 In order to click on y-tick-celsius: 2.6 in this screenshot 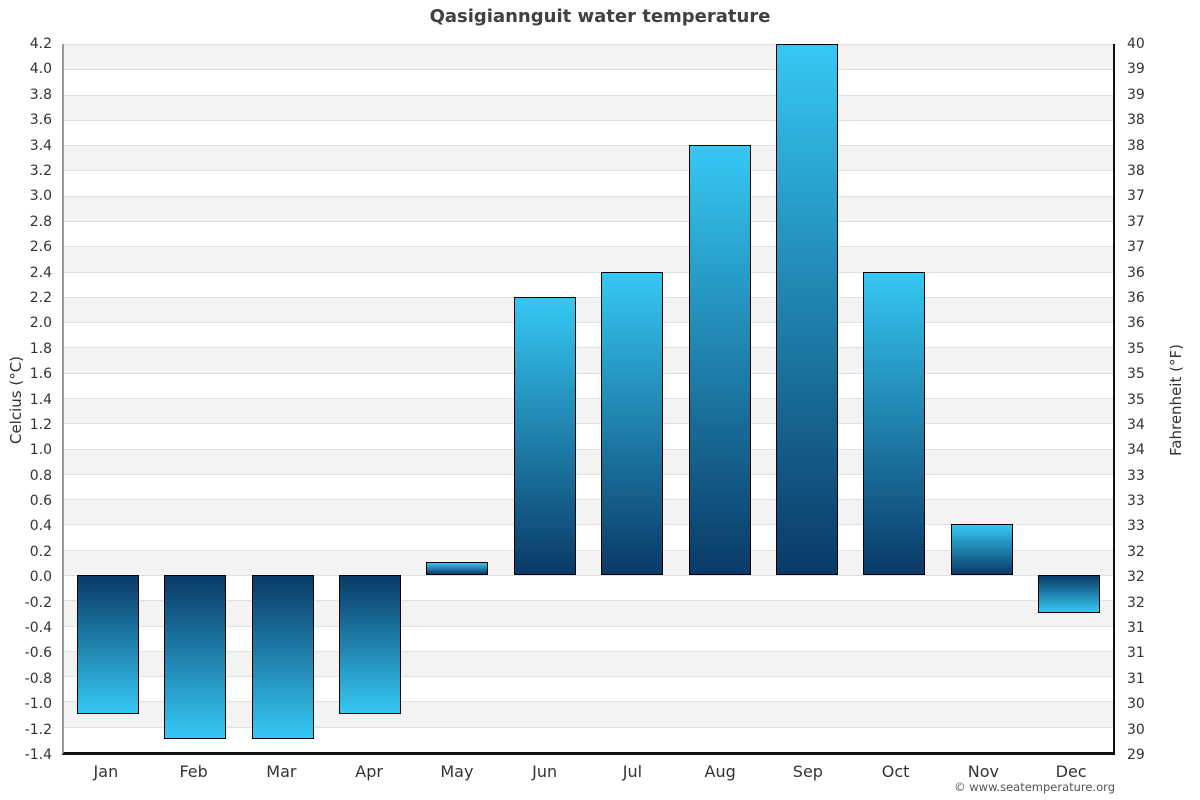, I will do `click(40, 247)`.